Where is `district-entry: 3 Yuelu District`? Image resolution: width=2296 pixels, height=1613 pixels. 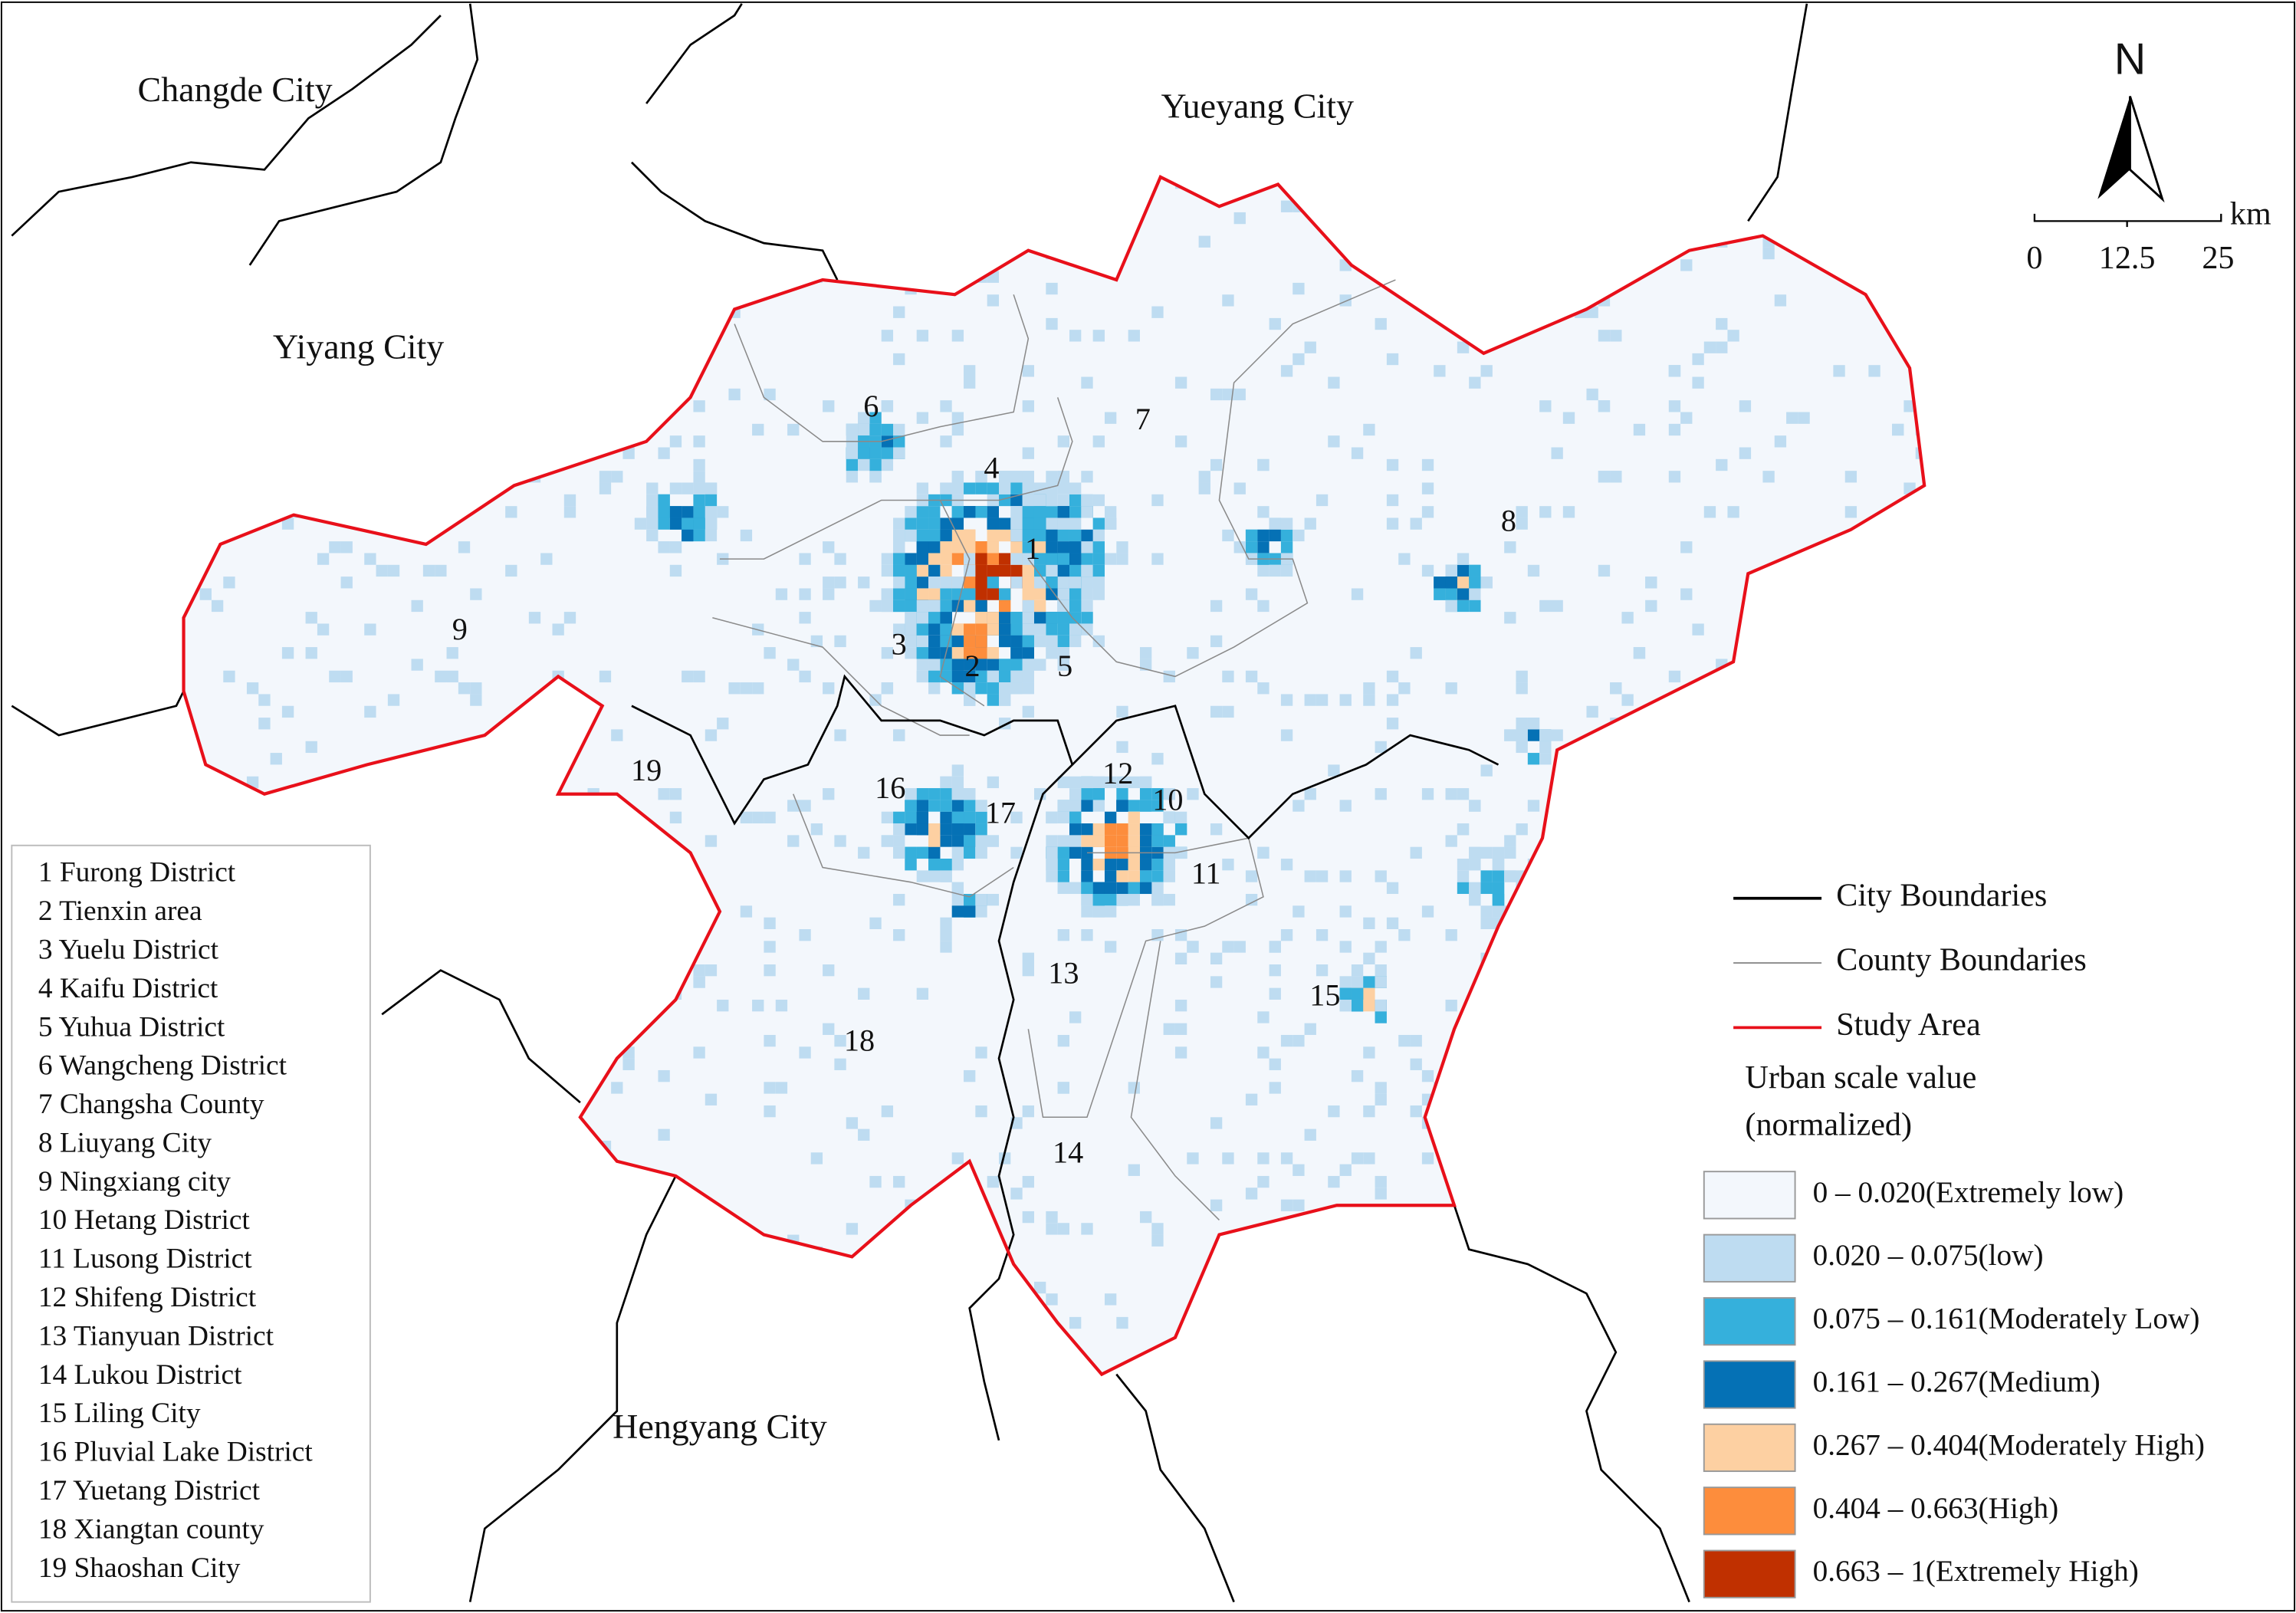 district-entry: 3 Yuelu District is located at coordinates (128, 949).